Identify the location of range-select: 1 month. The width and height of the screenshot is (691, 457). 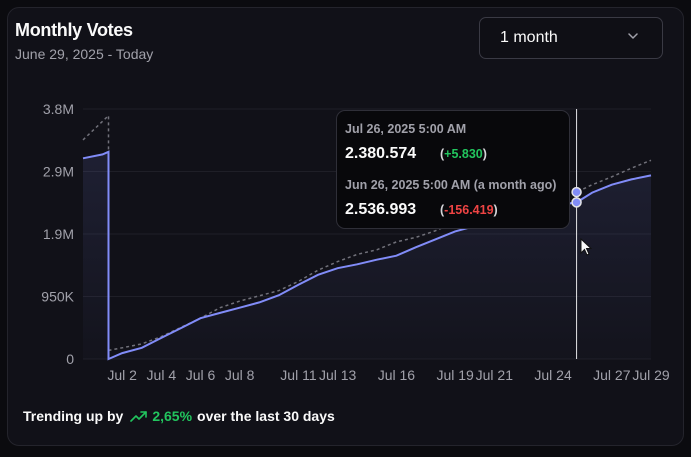
(571, 38).